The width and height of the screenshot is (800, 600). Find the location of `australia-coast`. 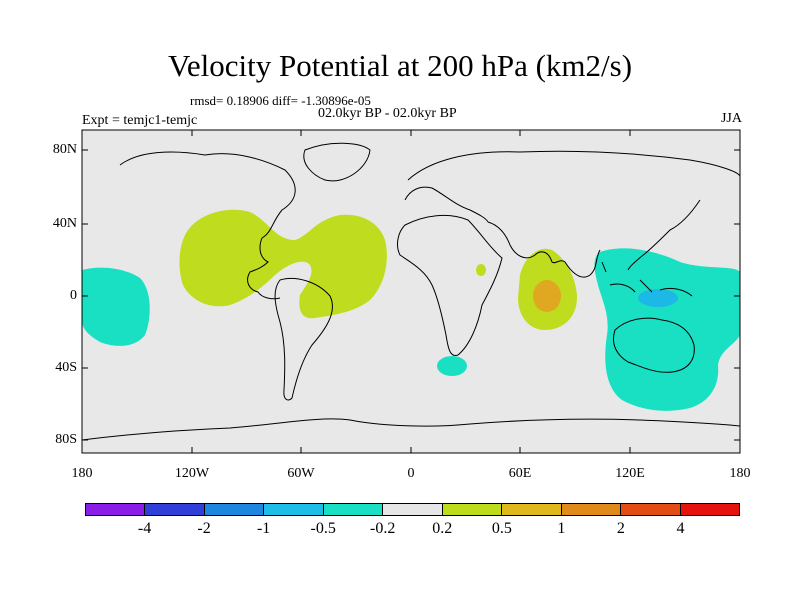

australia-coast is located at coordinates (654, 345).